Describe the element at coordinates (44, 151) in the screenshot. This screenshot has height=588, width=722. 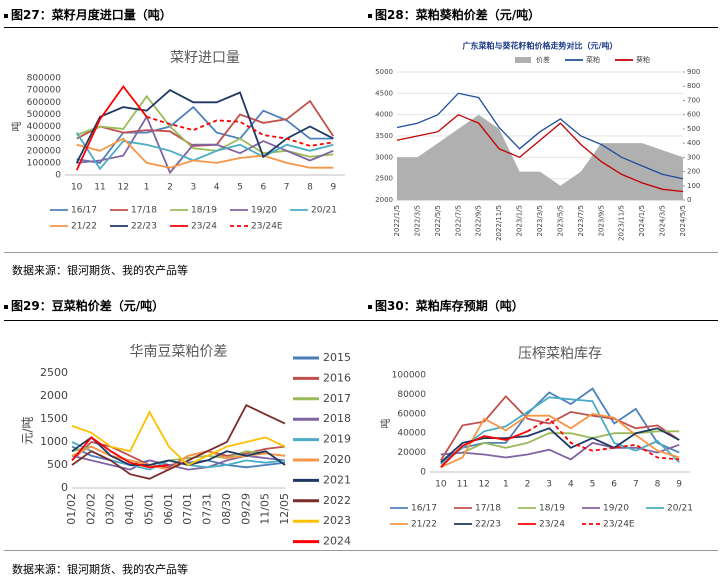
I see `y-tick-label: 200000` at that location.